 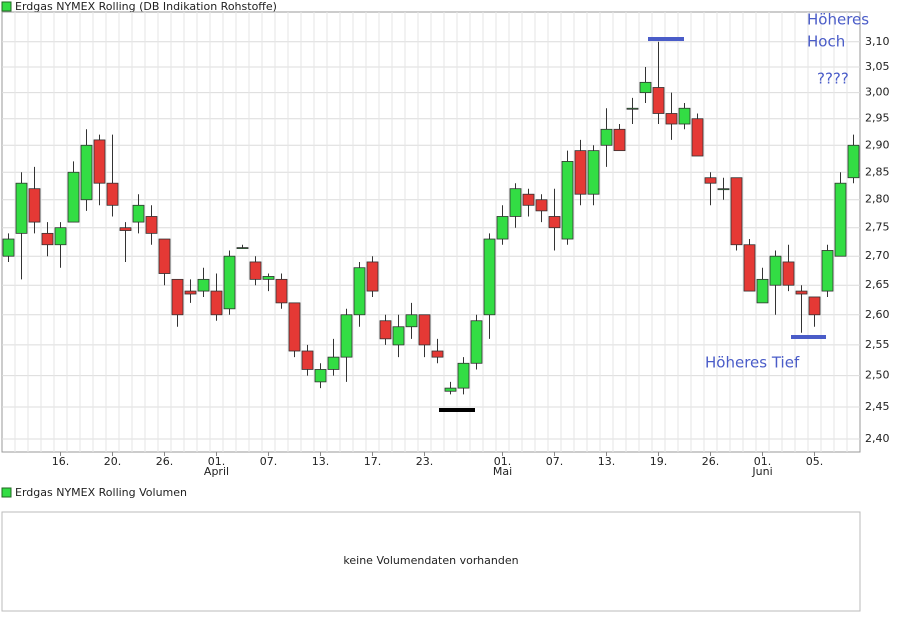 I want to click on y-tick-label: 2,50, so click(x=877, y=375).